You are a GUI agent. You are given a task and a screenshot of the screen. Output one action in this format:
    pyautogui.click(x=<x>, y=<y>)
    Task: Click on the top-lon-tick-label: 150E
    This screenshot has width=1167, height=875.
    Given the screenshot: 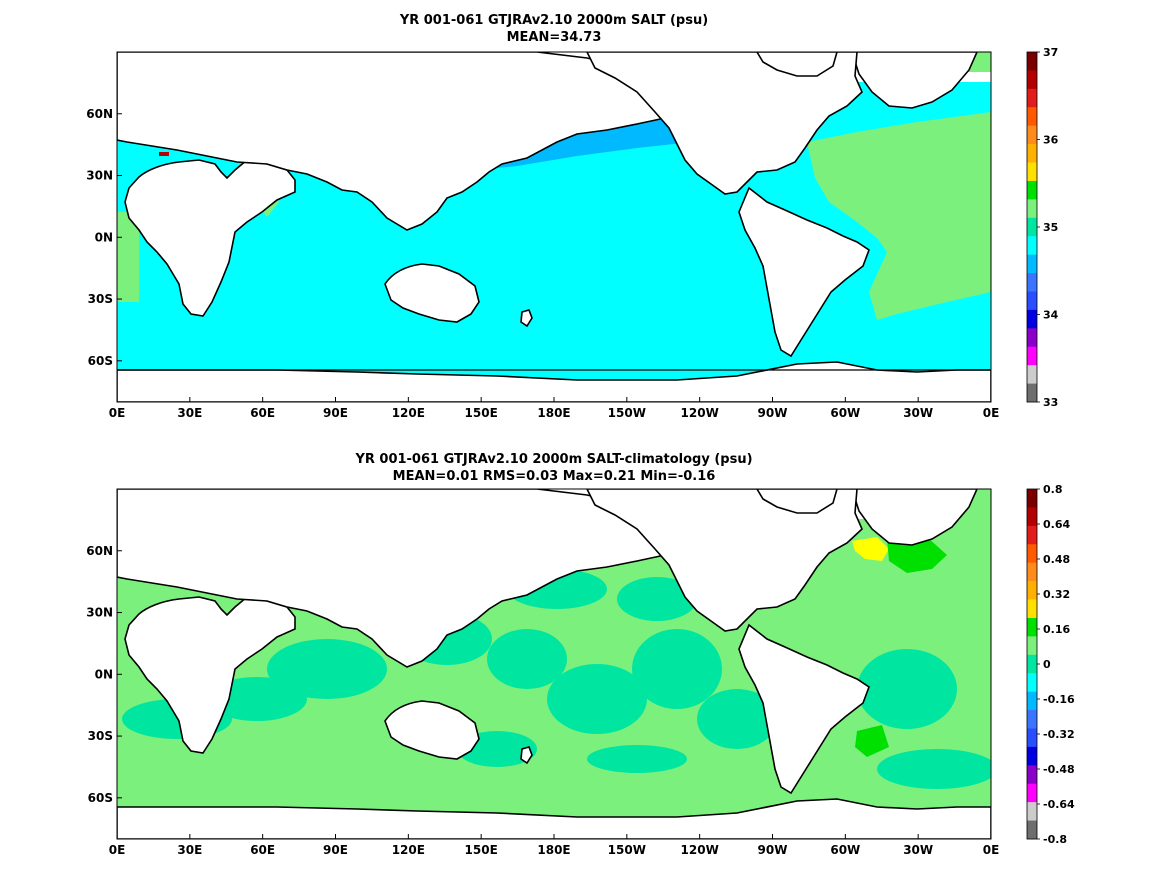 What is the action you would take?
    pyautogui.click(x=481, y=413)
    